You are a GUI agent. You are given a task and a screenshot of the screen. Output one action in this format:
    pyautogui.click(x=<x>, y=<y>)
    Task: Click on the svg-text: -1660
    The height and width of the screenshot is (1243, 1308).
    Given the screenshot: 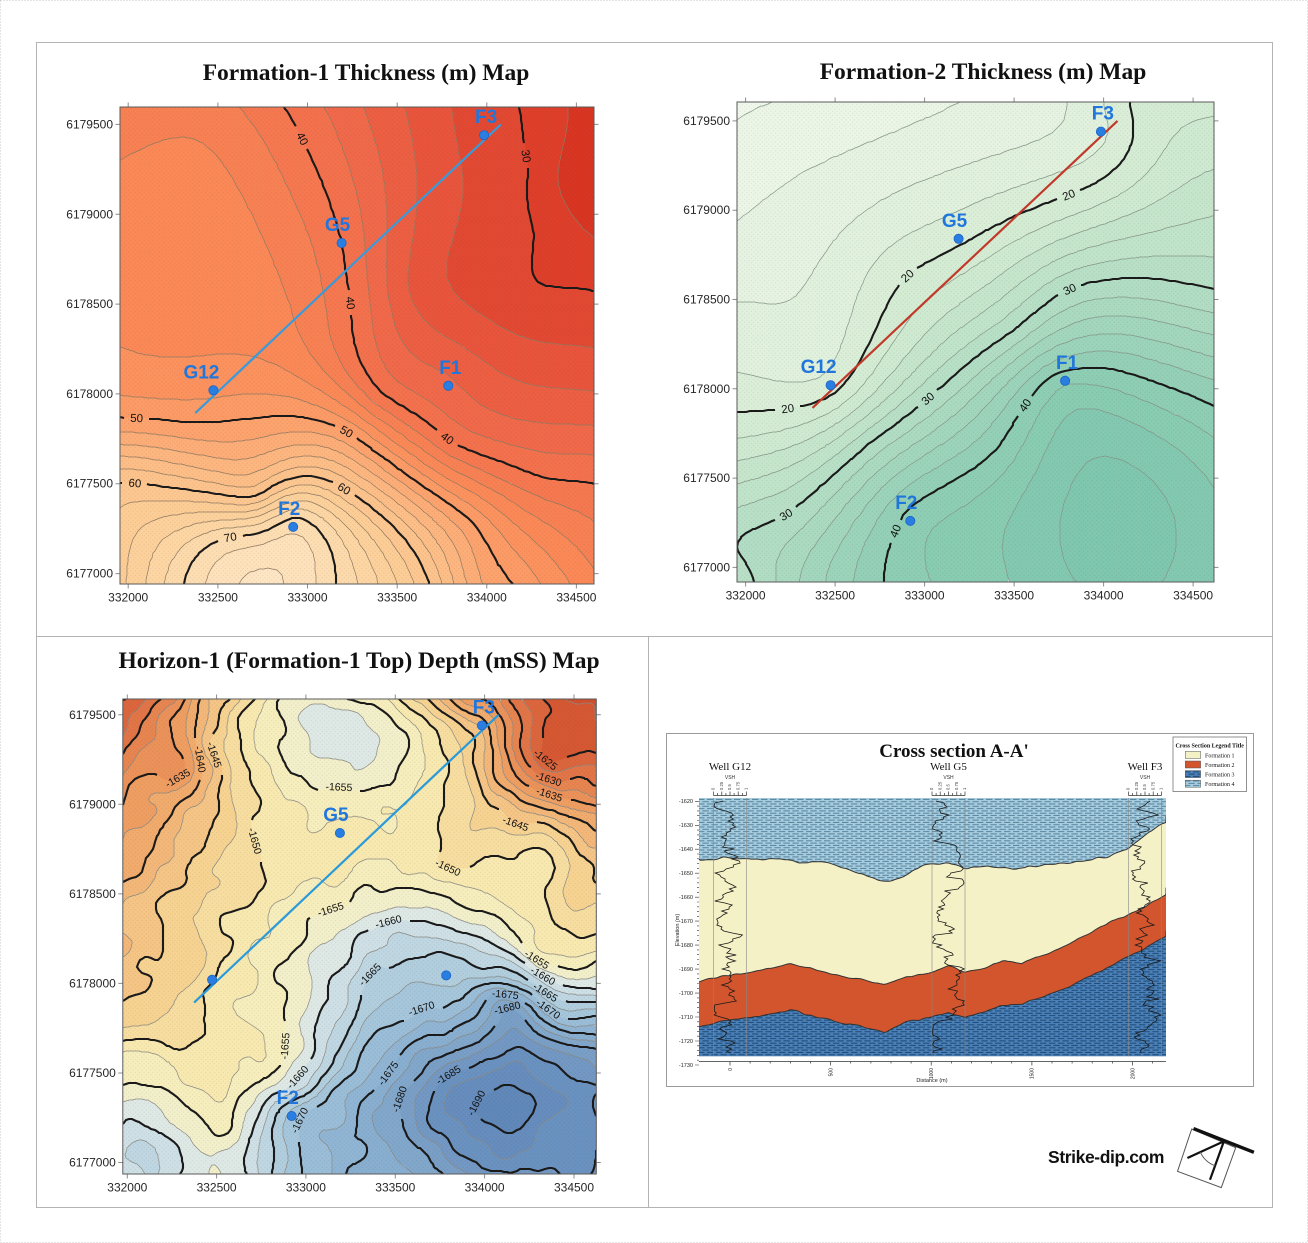 What is the action you would take?
    pyautogui.click(x=686, y=898)
    